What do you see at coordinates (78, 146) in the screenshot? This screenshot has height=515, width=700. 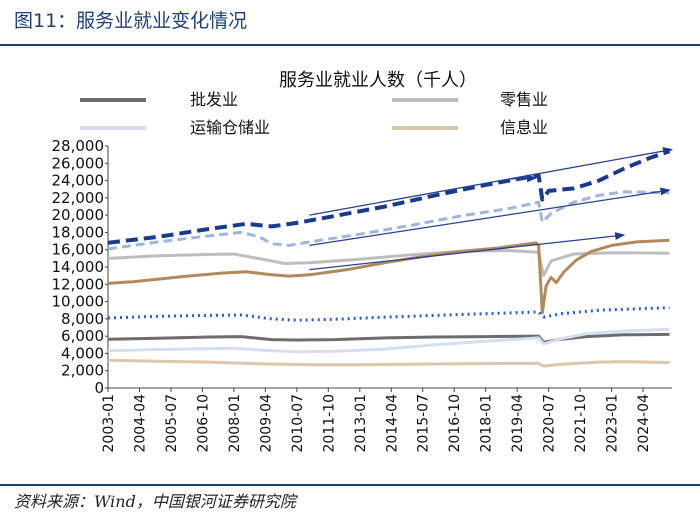 I see `y-tick-label: 28,000` at bounding box center [78, 146].